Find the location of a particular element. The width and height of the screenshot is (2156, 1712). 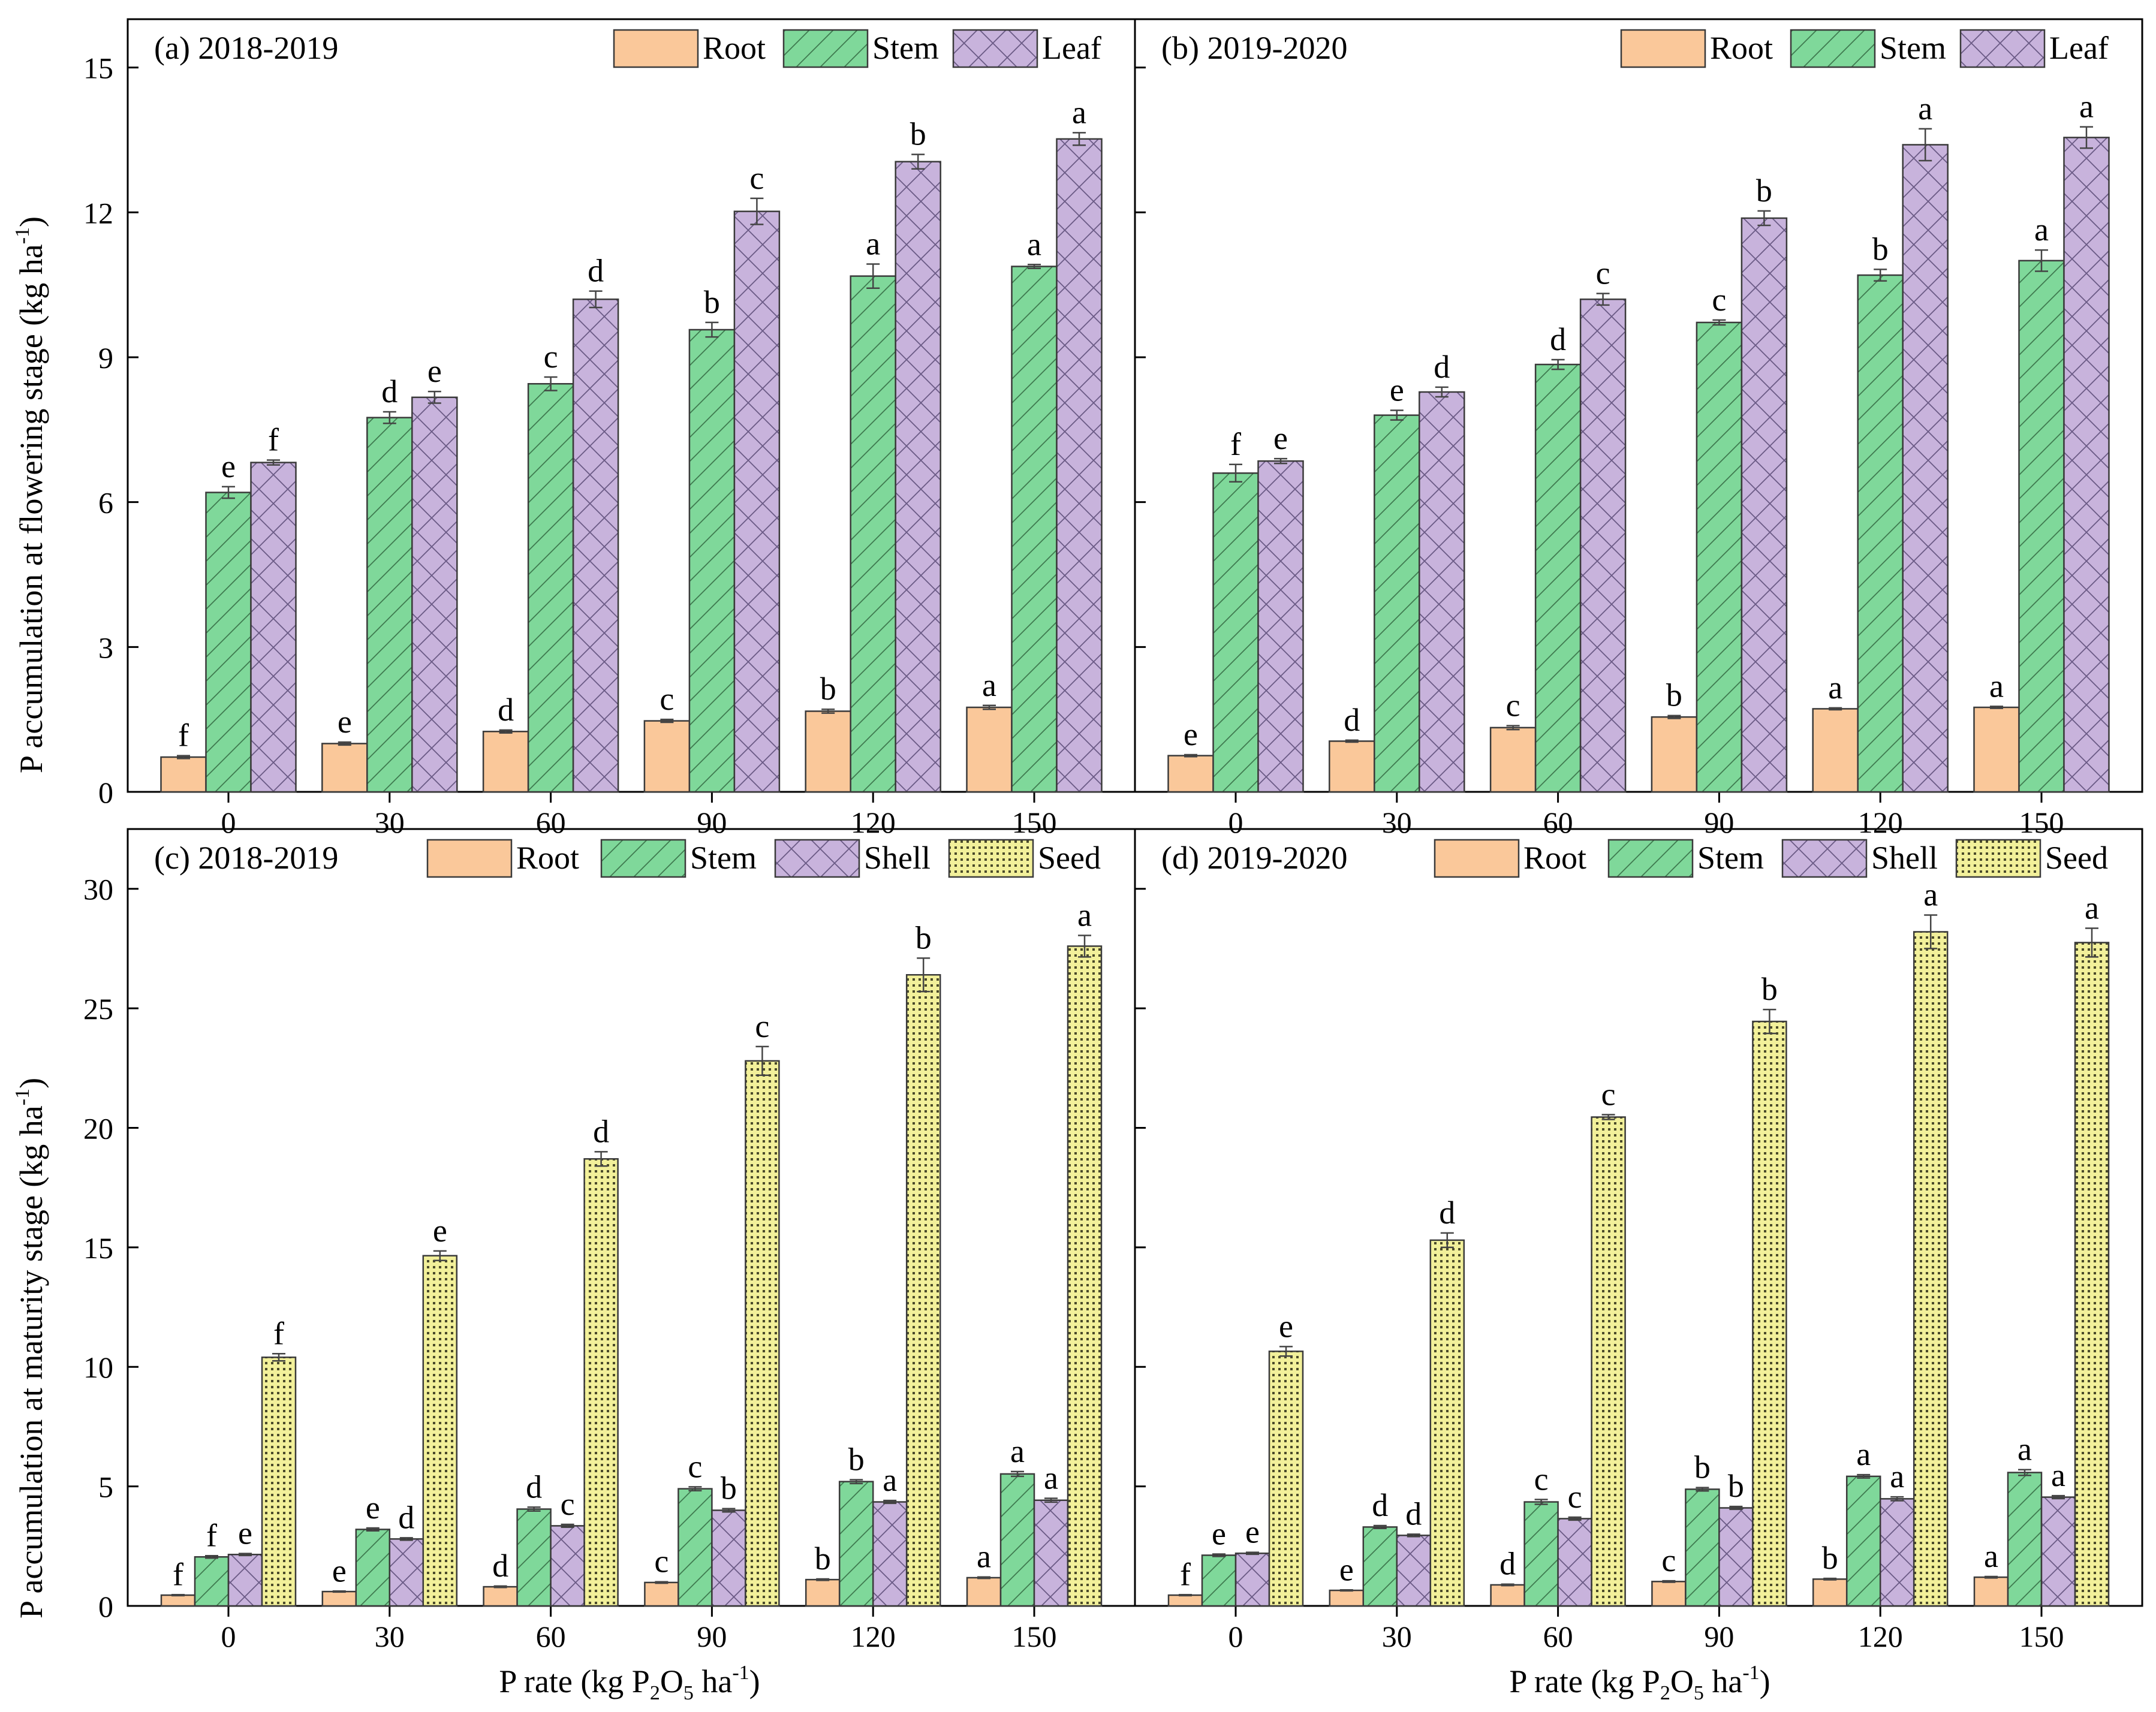

x-axis-title-left-sub: 2 is located at coordinates (655, 1693).